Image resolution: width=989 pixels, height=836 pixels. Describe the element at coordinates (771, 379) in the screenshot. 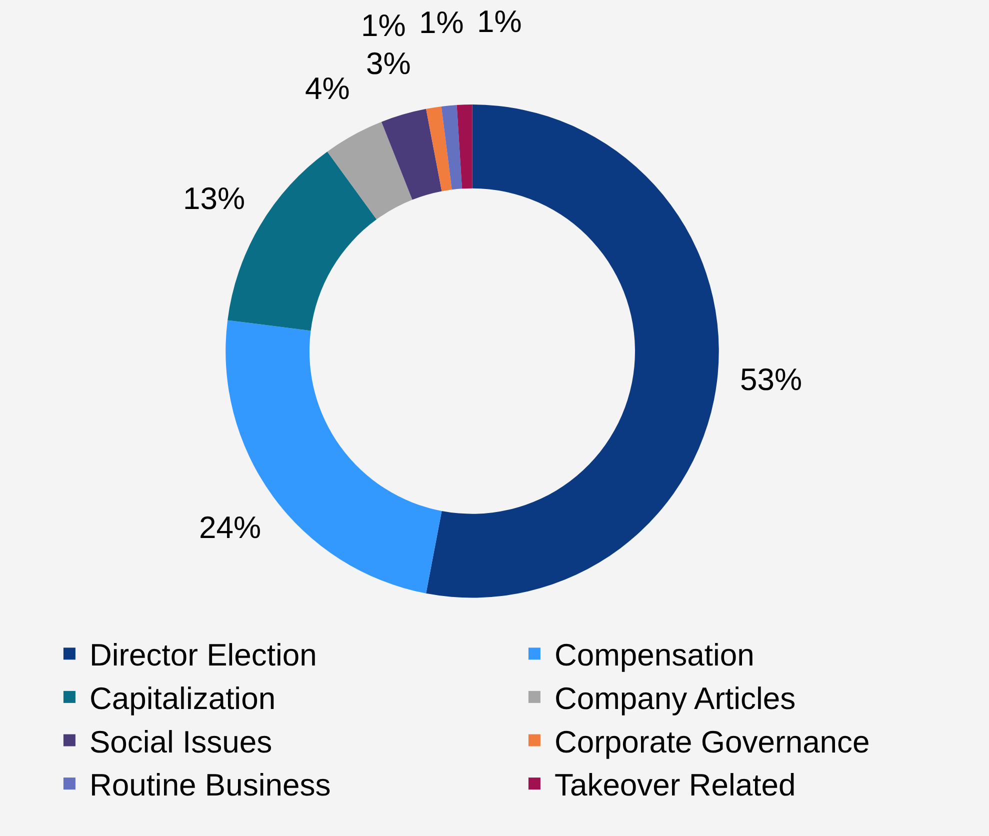

I see `data-label: 53%` at that location.